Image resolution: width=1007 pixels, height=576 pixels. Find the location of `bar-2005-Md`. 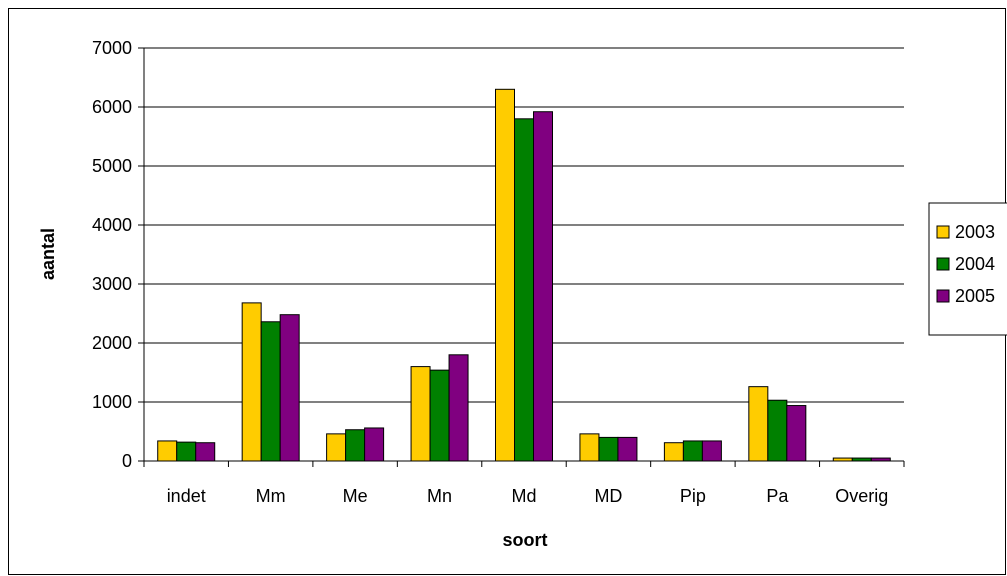

bar-2005-Md is located at coordinates (543, 286).